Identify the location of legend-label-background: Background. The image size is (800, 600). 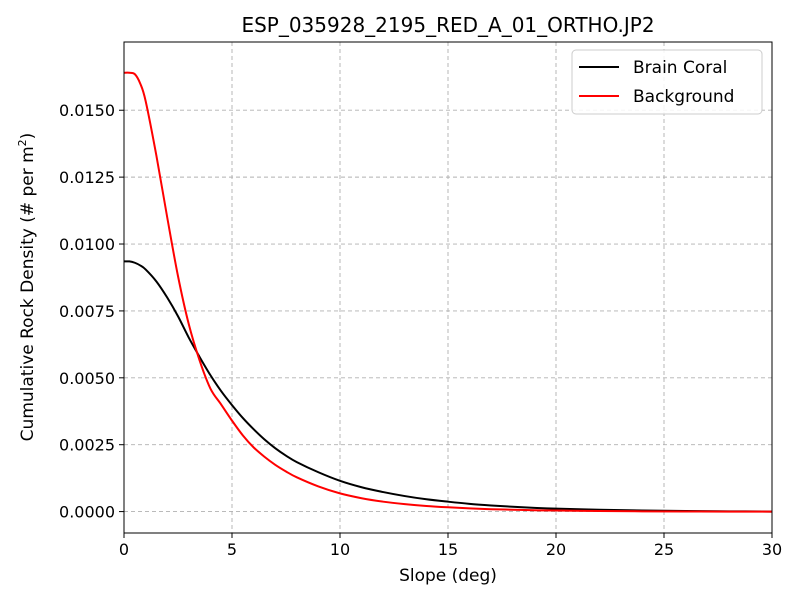
(683, 97).